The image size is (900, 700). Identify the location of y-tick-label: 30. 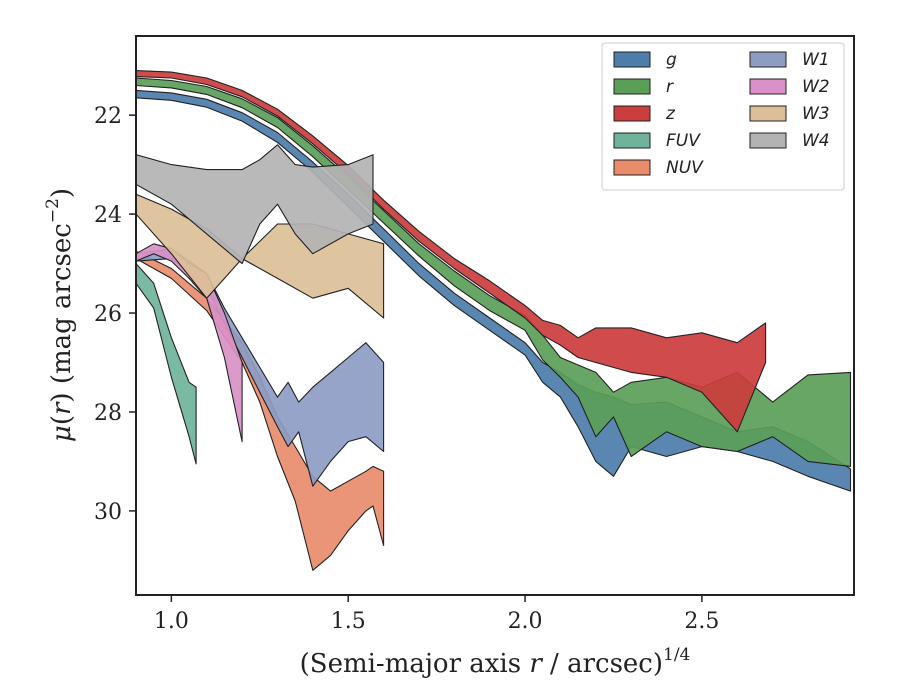
(108, 512).